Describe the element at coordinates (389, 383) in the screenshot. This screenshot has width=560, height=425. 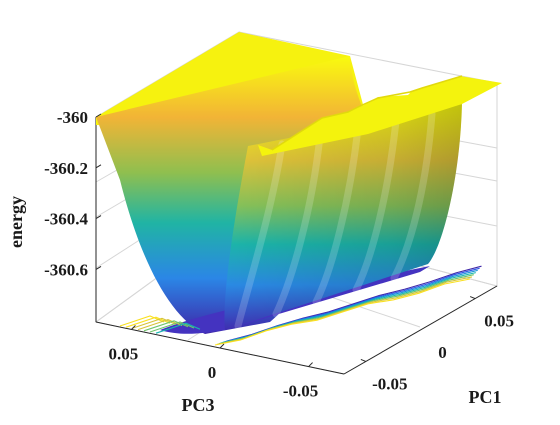
I see `pc1-tick-label-0: -0.05` at that location.